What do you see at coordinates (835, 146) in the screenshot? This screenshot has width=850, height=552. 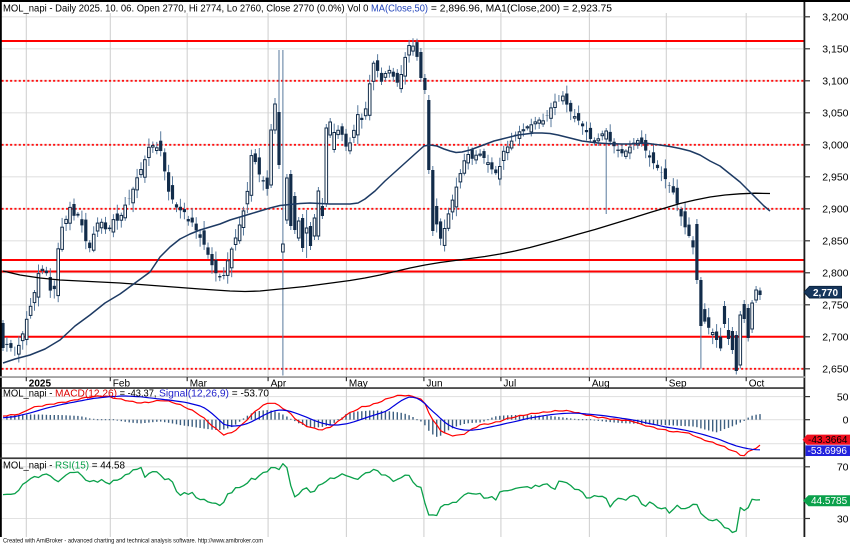 I see `svg-text: 3,000` at bounding box center [835, 146].